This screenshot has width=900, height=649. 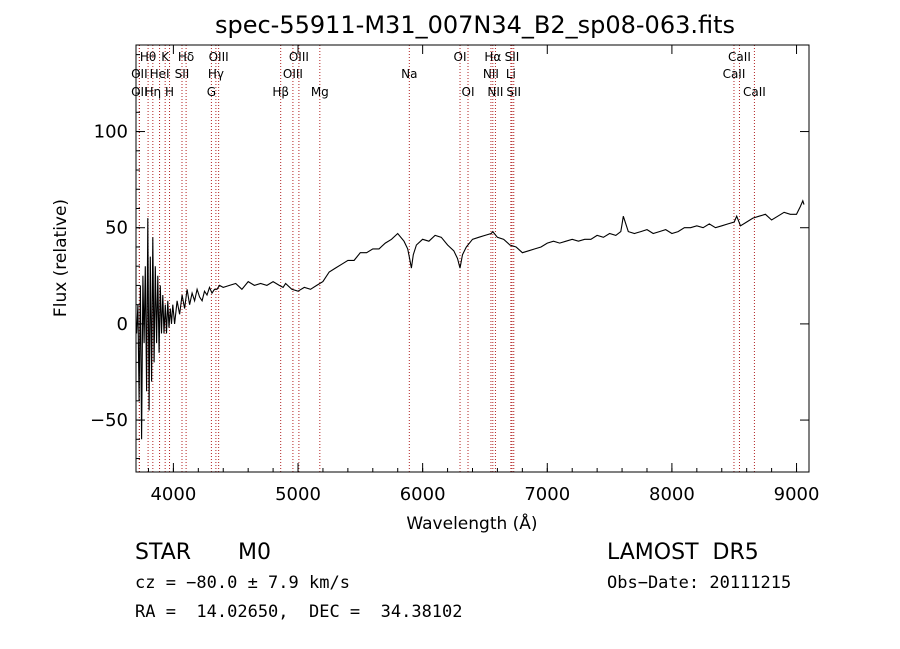 What do you see at coordinates (471, 523) in the screenshot?
I see `x-axis-label: Wavelength (Å)` at bounding box center [471, 523].